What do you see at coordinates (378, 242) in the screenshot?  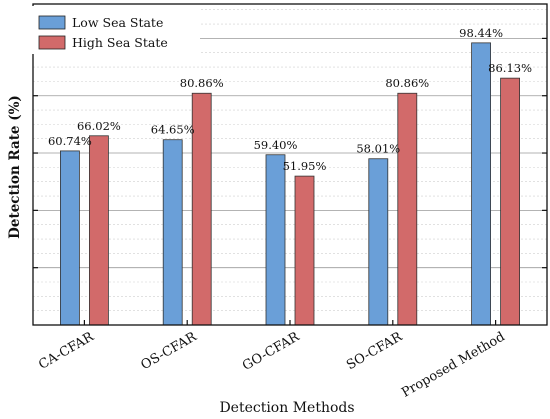 I see `bar-so-cfar-low` at bounding box center [378, 242].